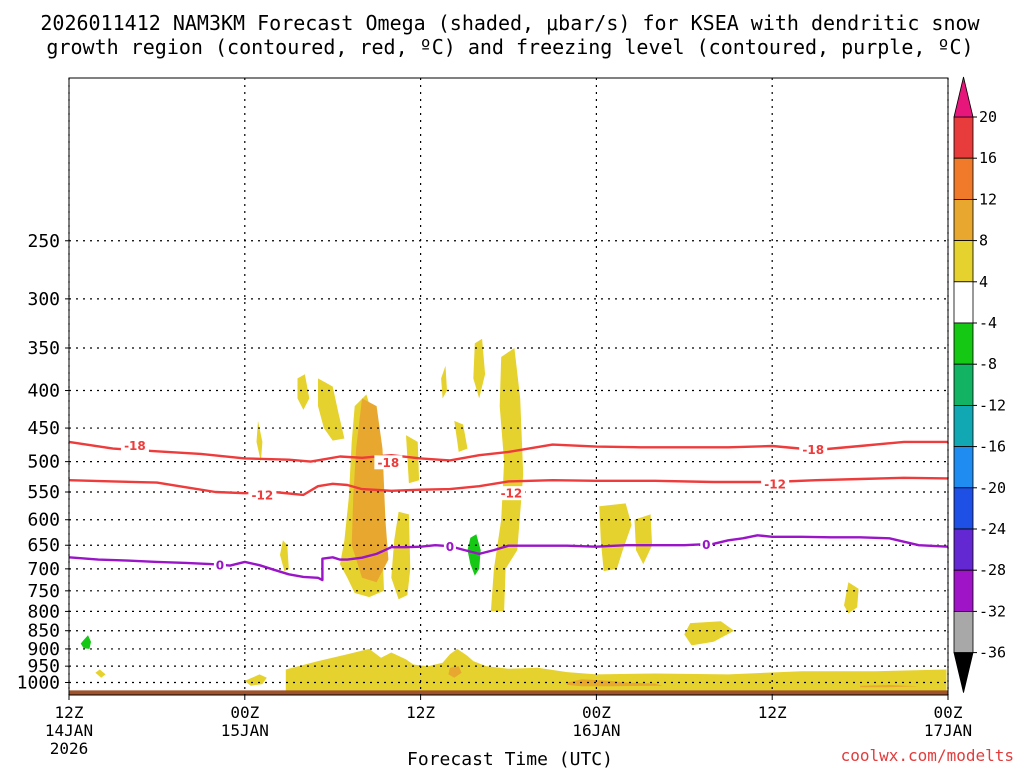 The height and width of the screenshot is (768, 1024). Describe the element at coordinates (948, 712) in the screenshot. I see `x-tick-label-5-1: 00Z` at that location.